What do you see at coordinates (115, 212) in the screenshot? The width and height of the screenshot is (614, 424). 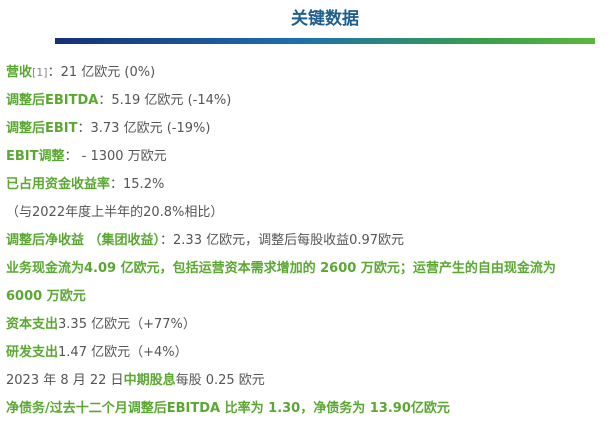 I see `value-text: （与2022年度上半年的20.8%相比）` at bounding box center [115, 212].